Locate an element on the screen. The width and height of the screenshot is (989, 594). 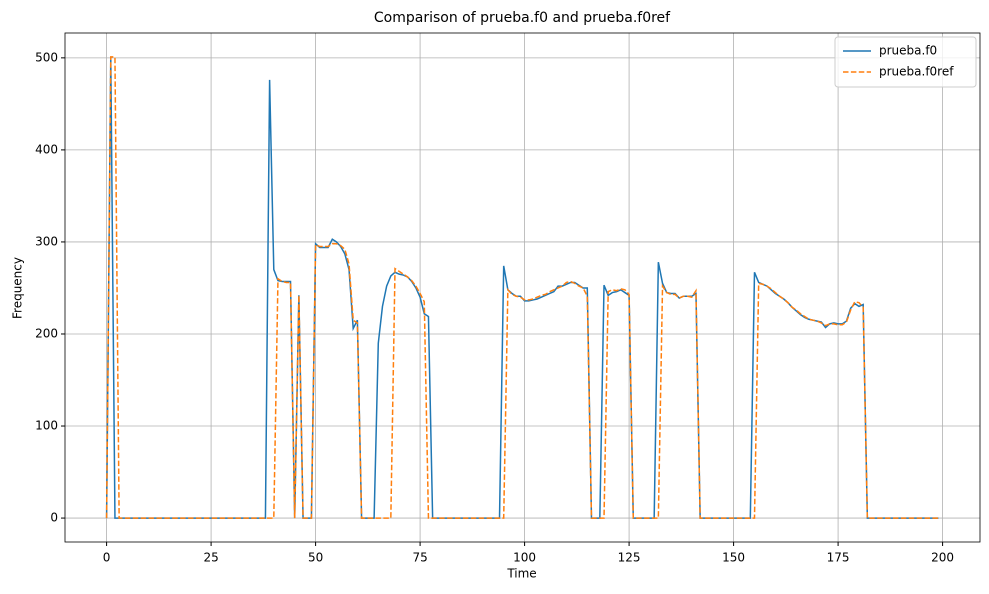
x-tick-label: 200 is located at coordinates (942, 558).